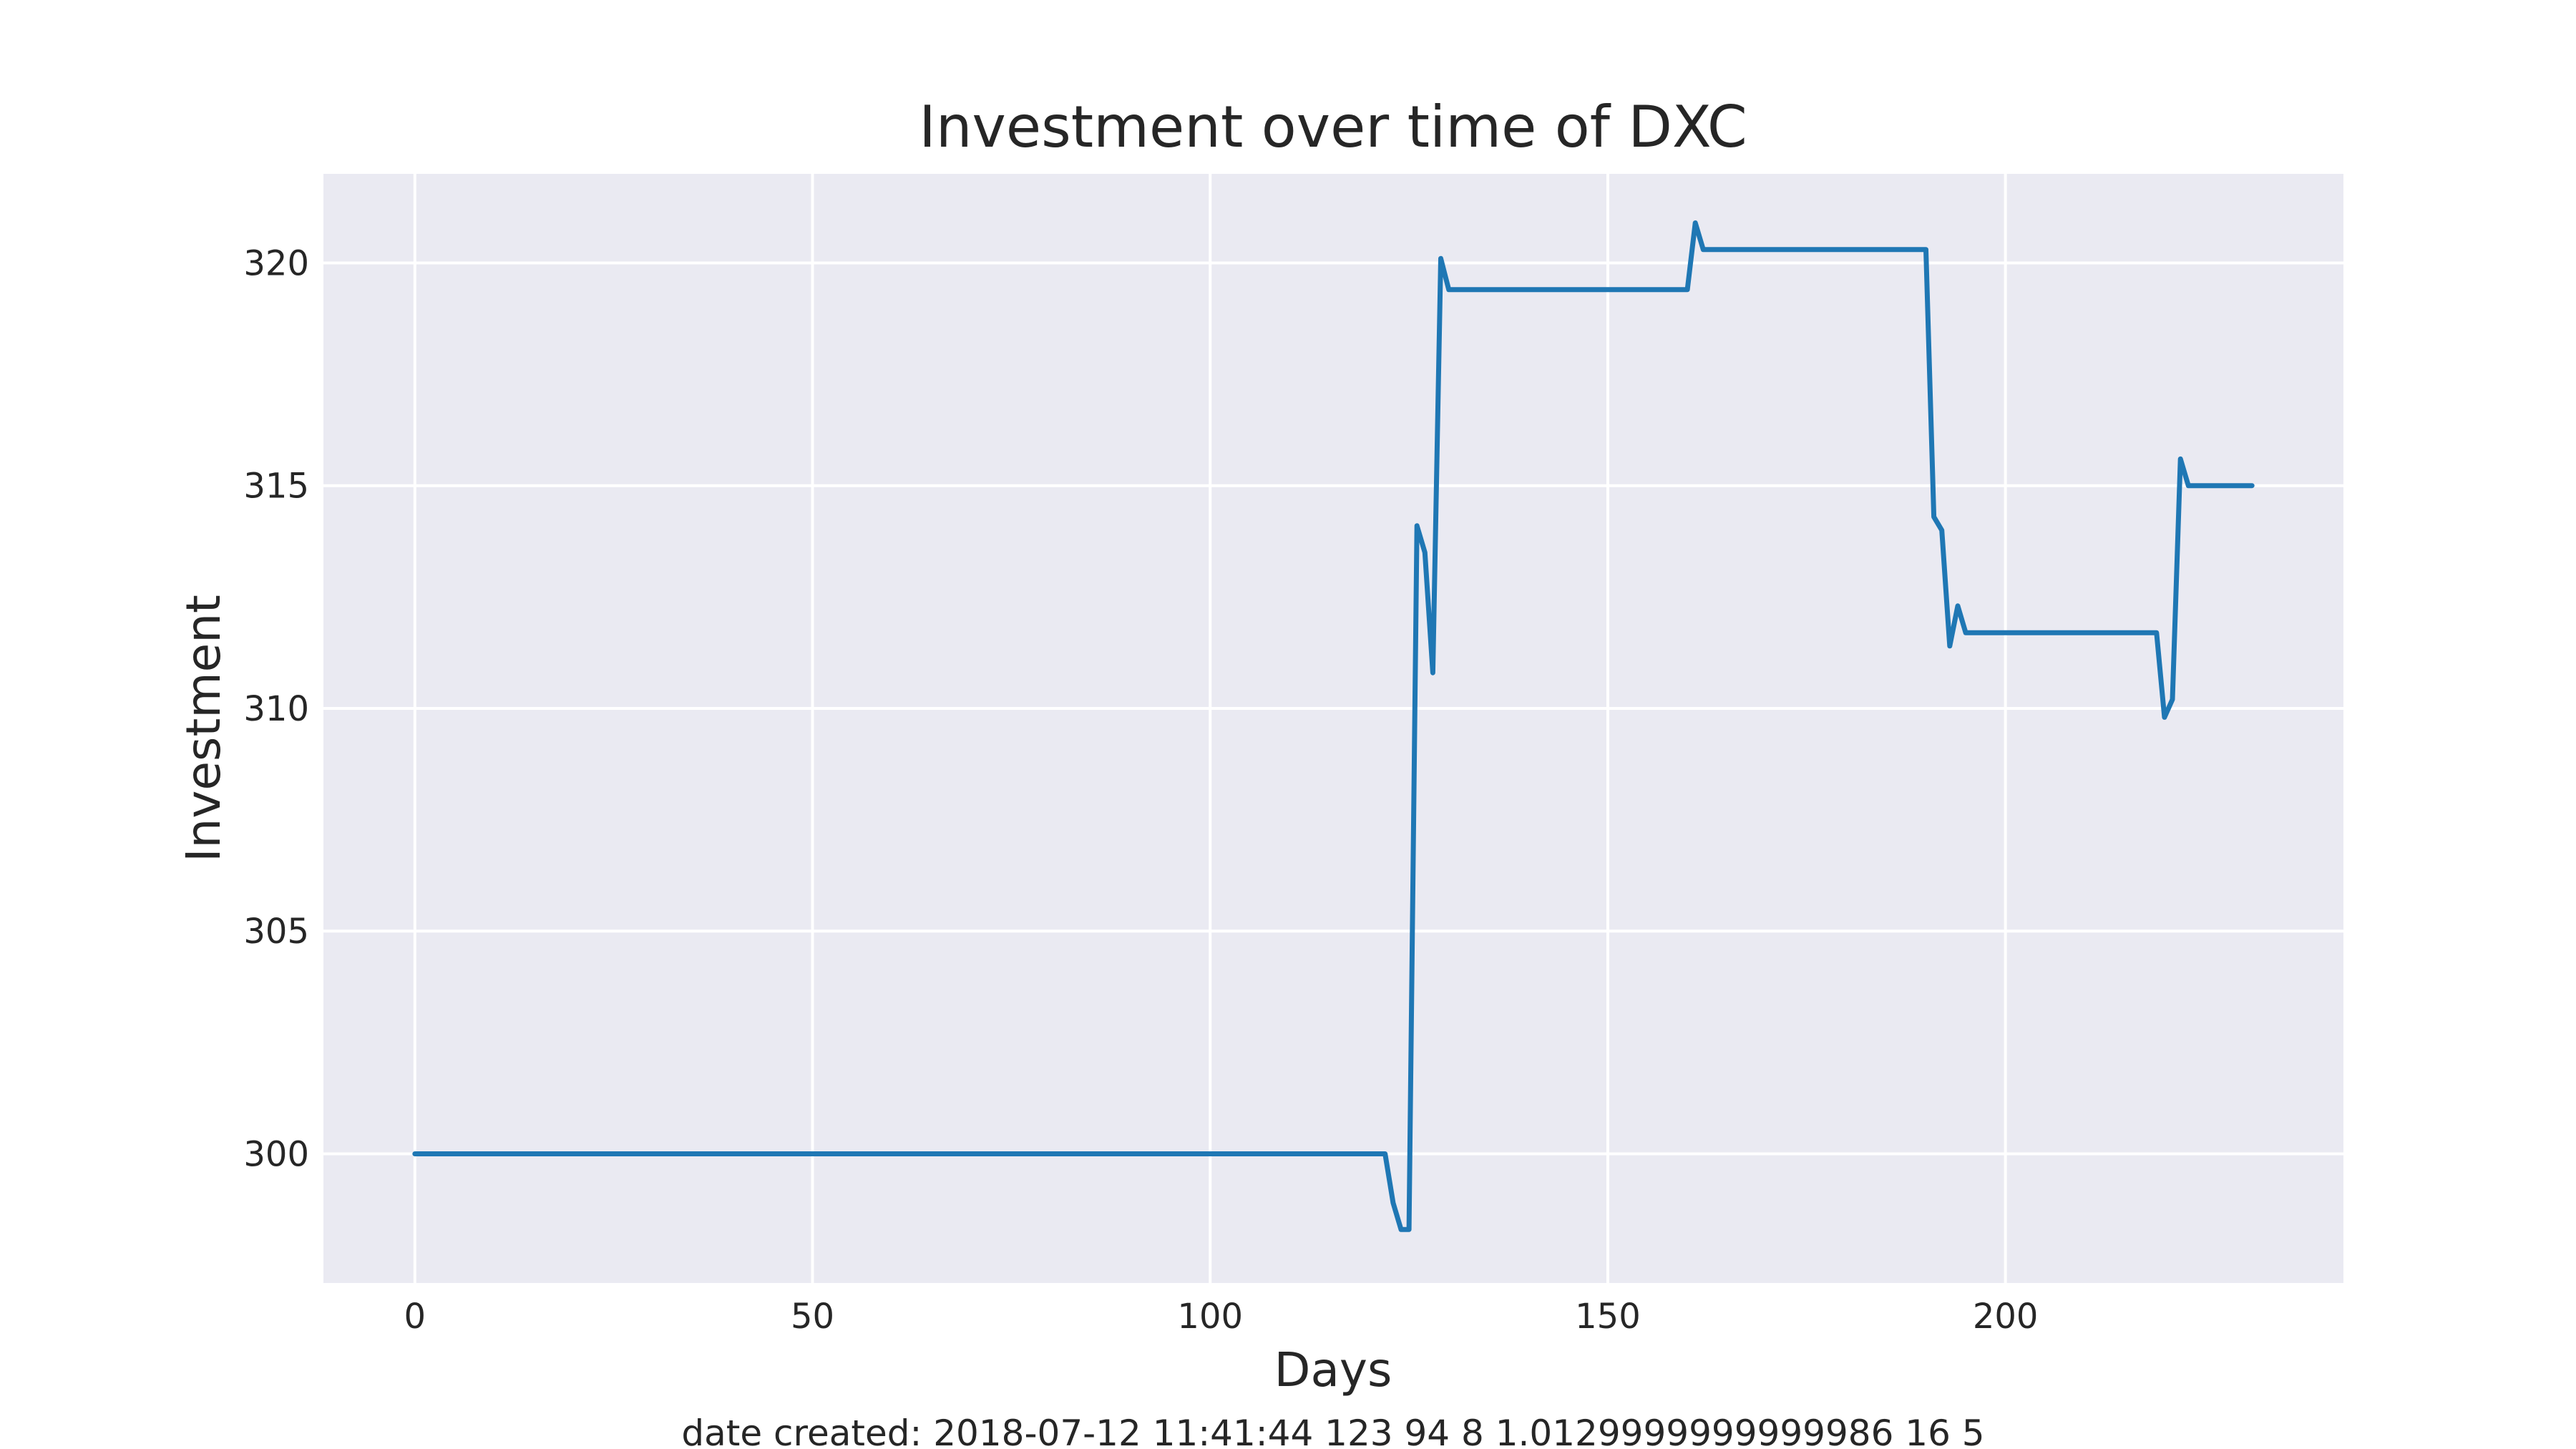  Describe the element at coordinates (276, 487) in the screenshot. I see `y-tick-label: 315` at that location.